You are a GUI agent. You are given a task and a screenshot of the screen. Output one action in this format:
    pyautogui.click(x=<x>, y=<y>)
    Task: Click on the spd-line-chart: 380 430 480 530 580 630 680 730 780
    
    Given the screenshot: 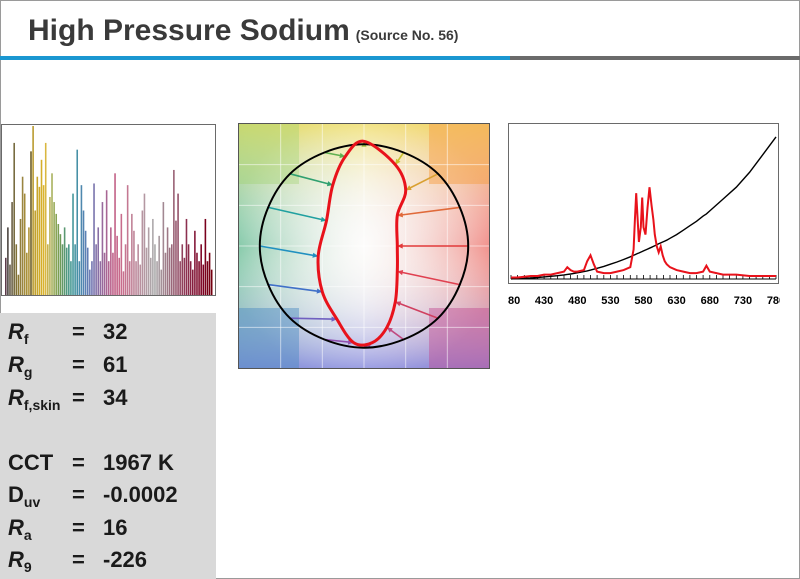 What is the action you would take?
    pyautogui.click(x=644, y=215)
    